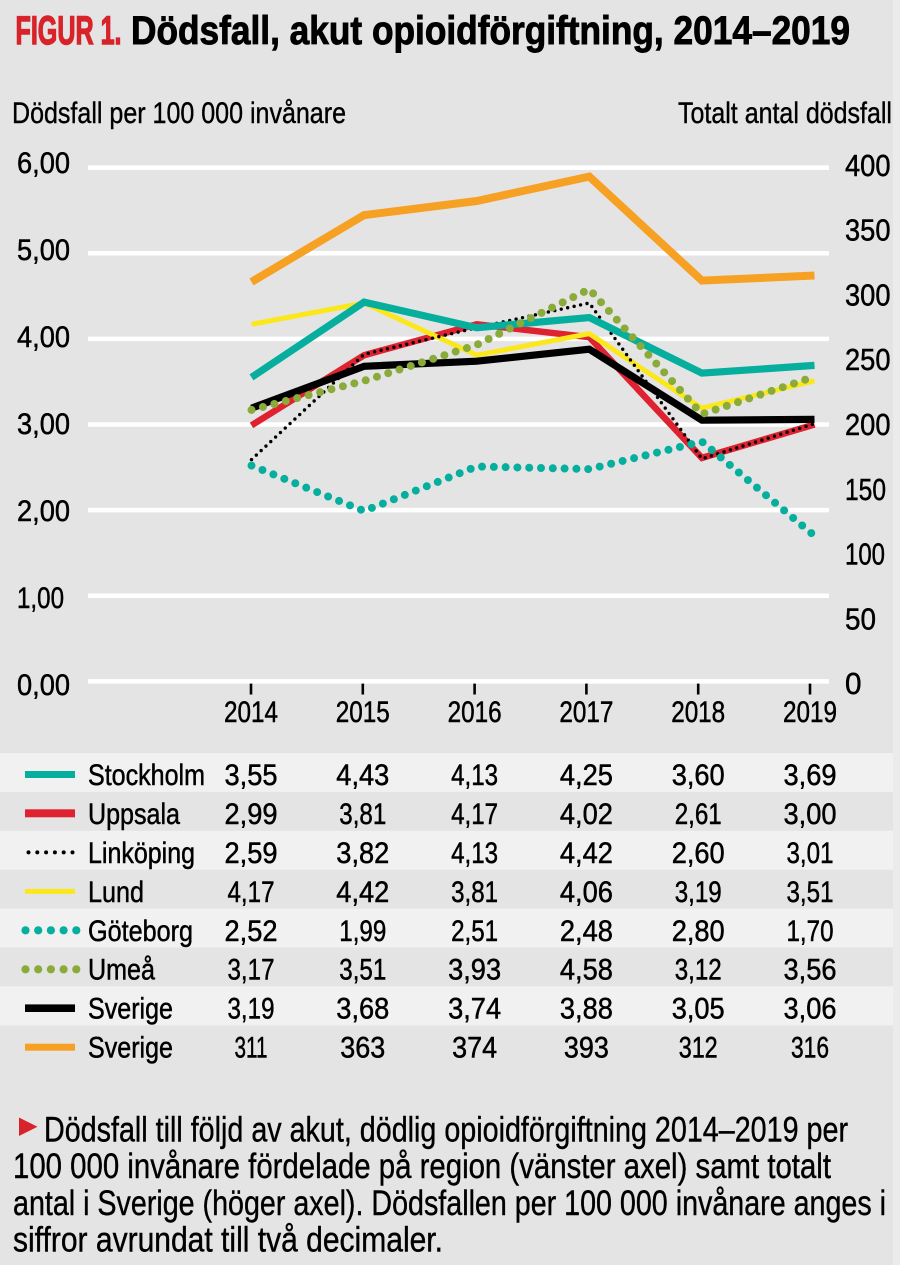 The image size is (900, 1265). I want to click on svg-text: 4,43, so click(362, 775).